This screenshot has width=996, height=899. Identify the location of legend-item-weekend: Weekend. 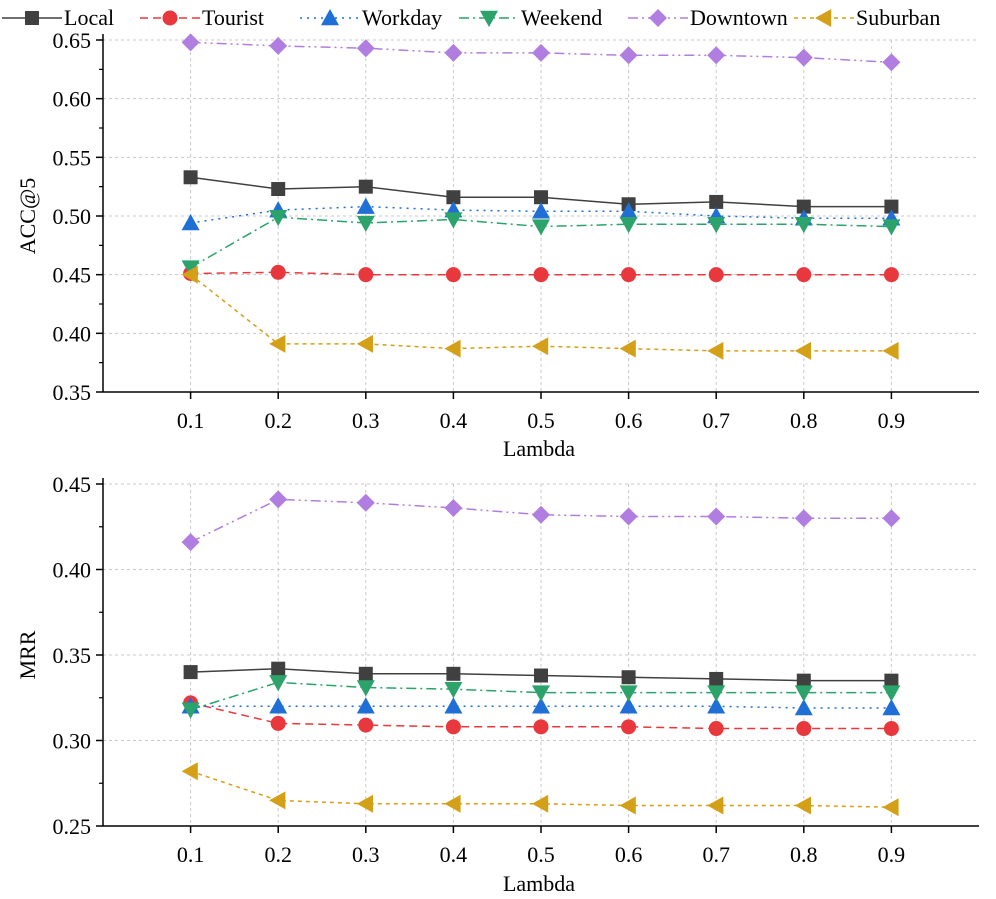
(530, 17).